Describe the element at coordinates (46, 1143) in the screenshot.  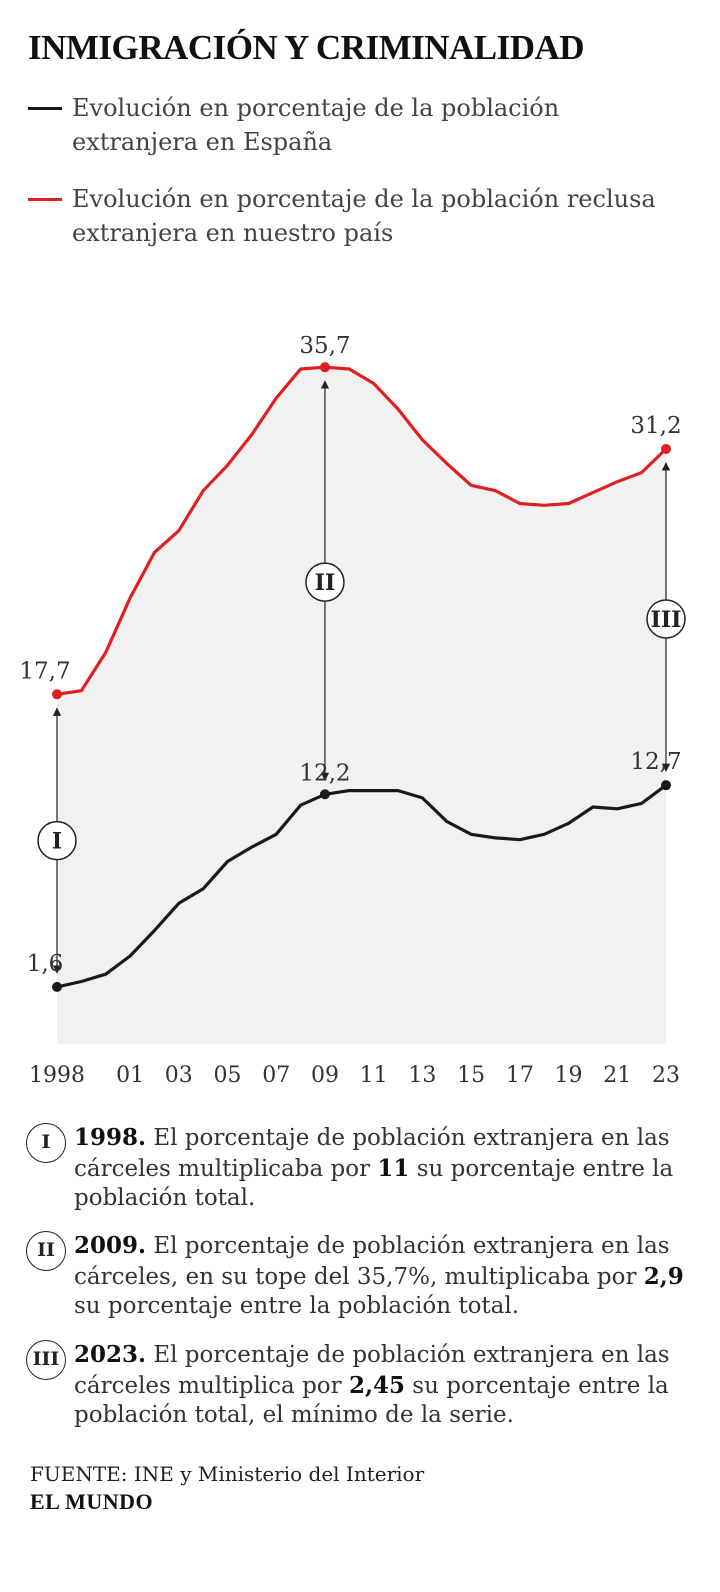
I see `note-badge-i: I` at that location.